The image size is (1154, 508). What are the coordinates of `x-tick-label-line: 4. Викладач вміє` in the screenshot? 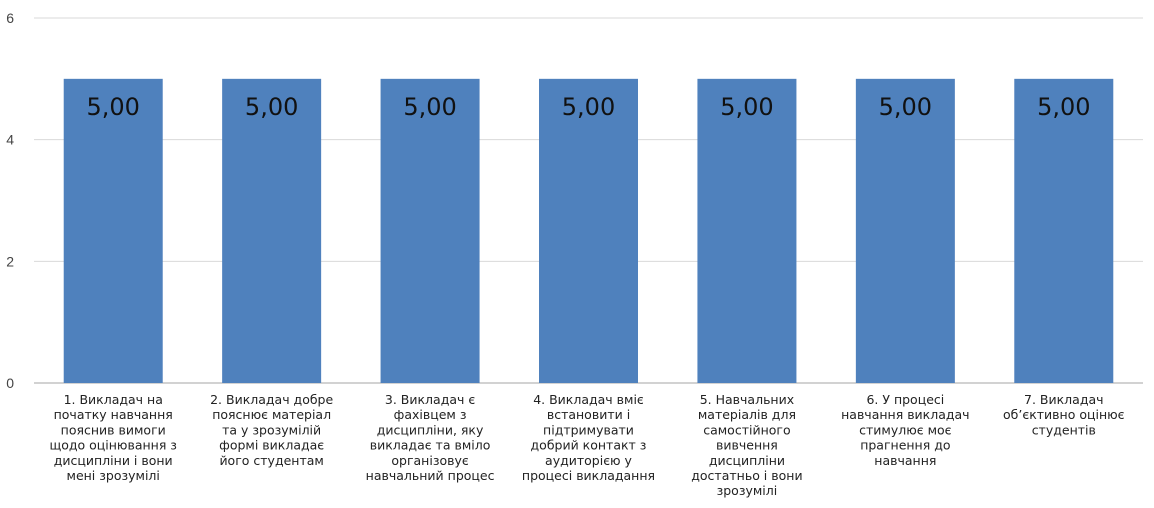 It's located at (588, 399).